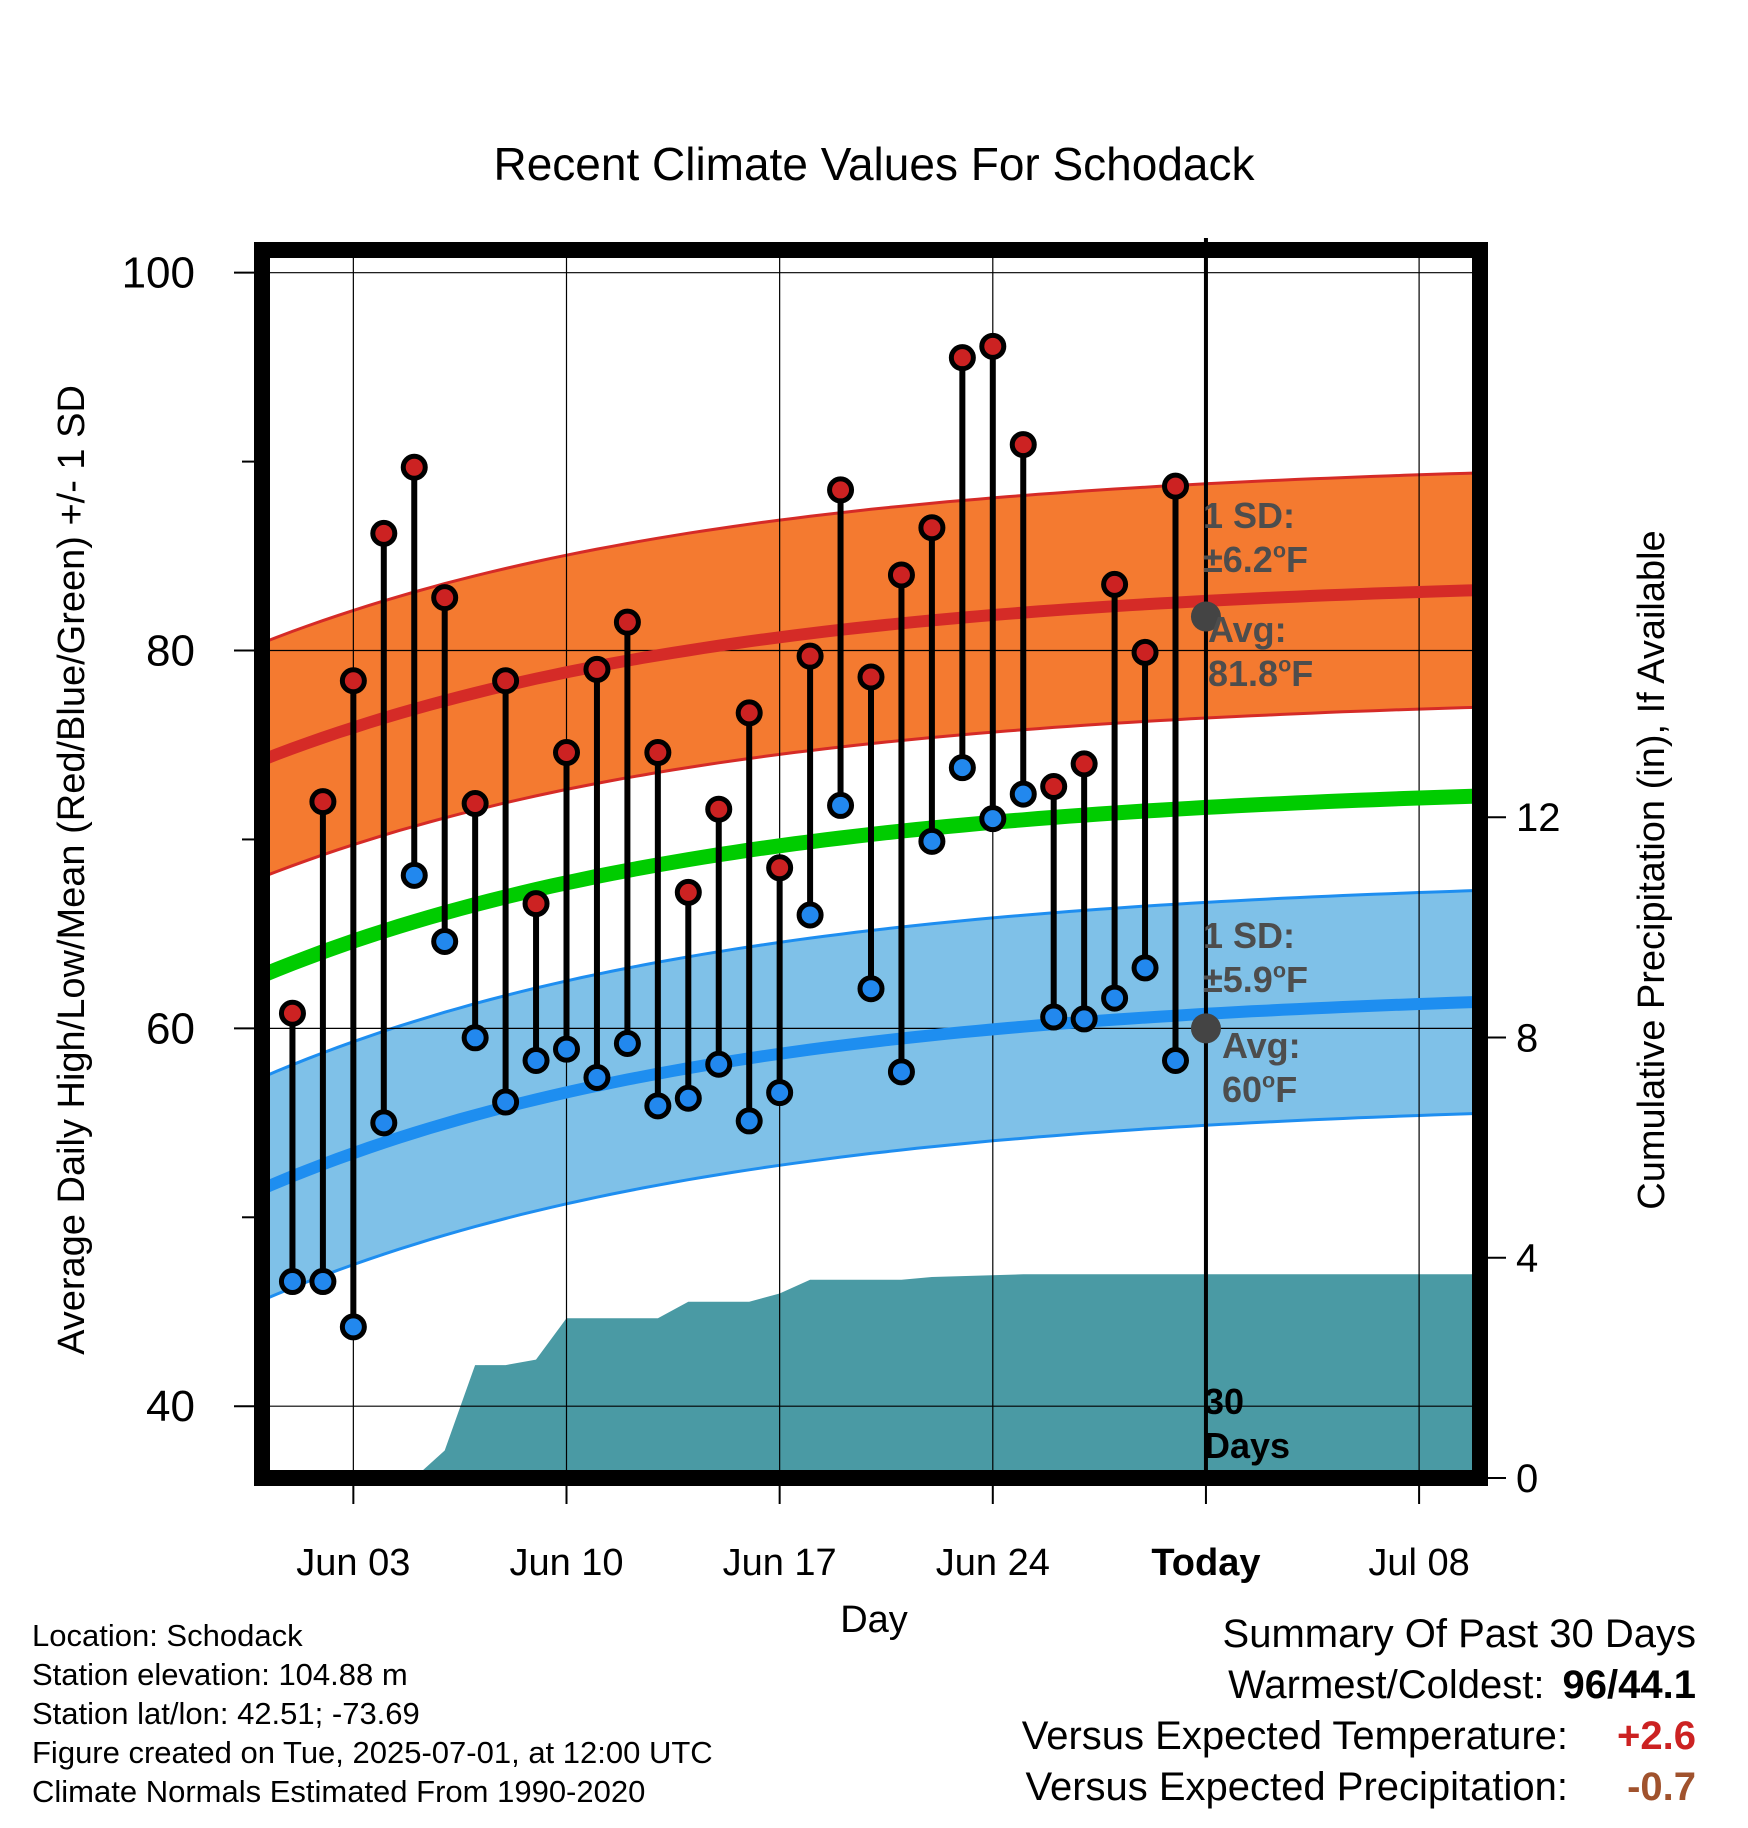  What do you see at coordinates (1297, 559) in the screenshot?
I see `high-sd-text-unit: F` at bounding box center [1297, 559].